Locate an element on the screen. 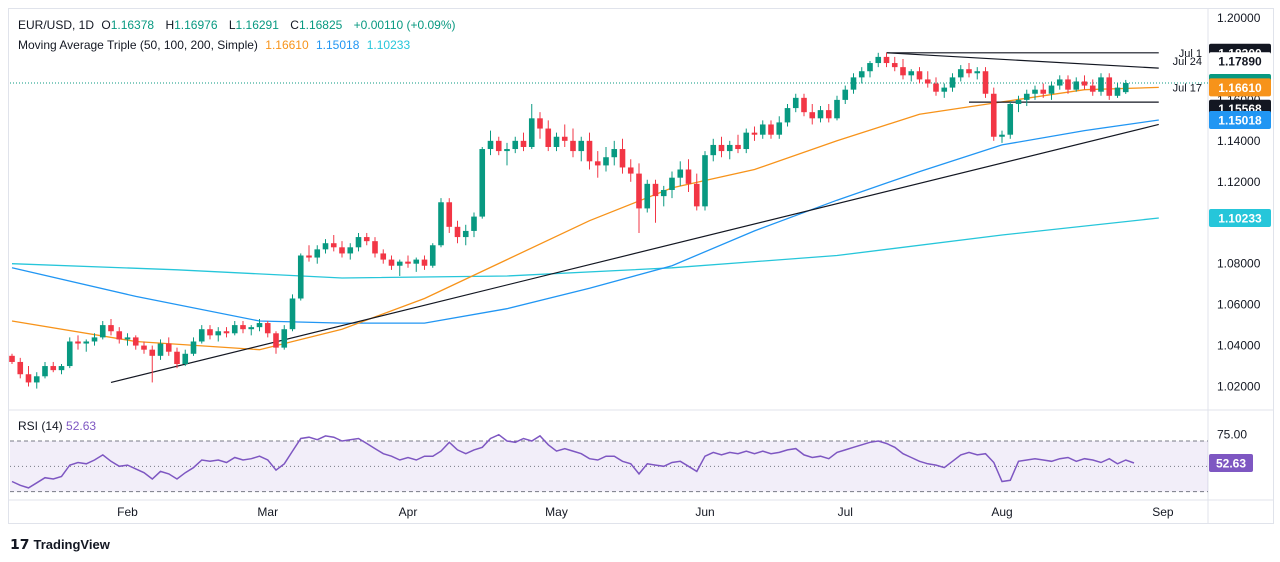 This screenshot has height=562, width=1280. close-value: 1.16825 is located at coordinates (320, 25).